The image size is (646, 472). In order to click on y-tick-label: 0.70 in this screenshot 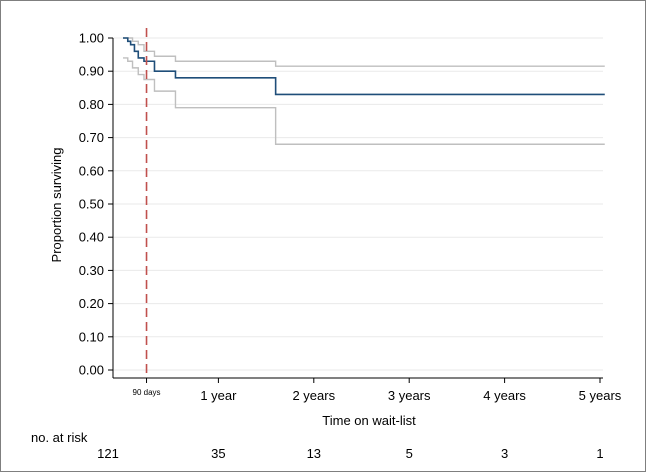, I will do `click(91, 137)`.